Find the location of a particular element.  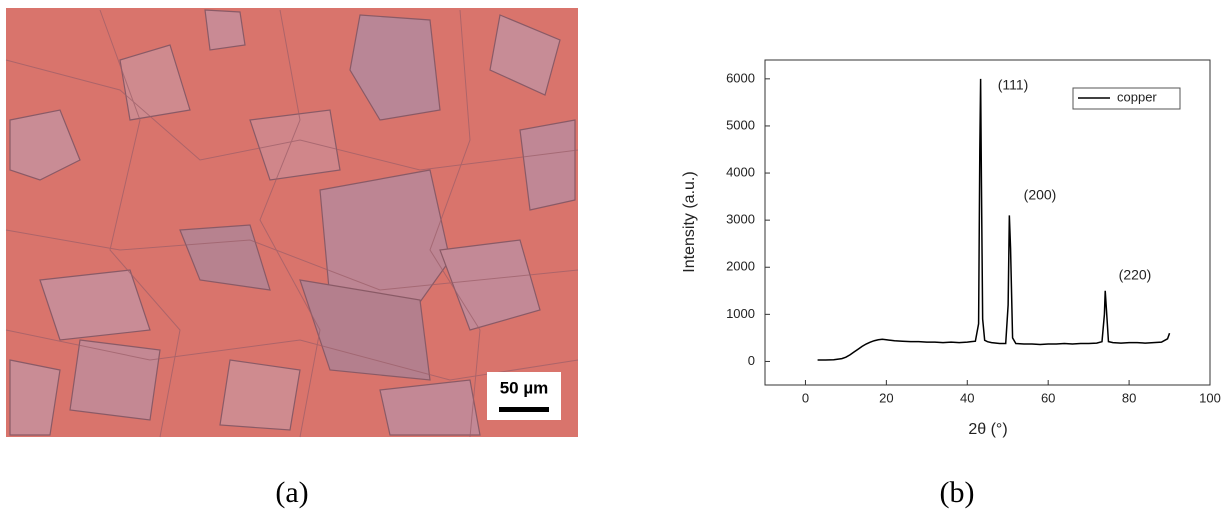

y-tick-label: 5000 is located at coordinates (740, 124).